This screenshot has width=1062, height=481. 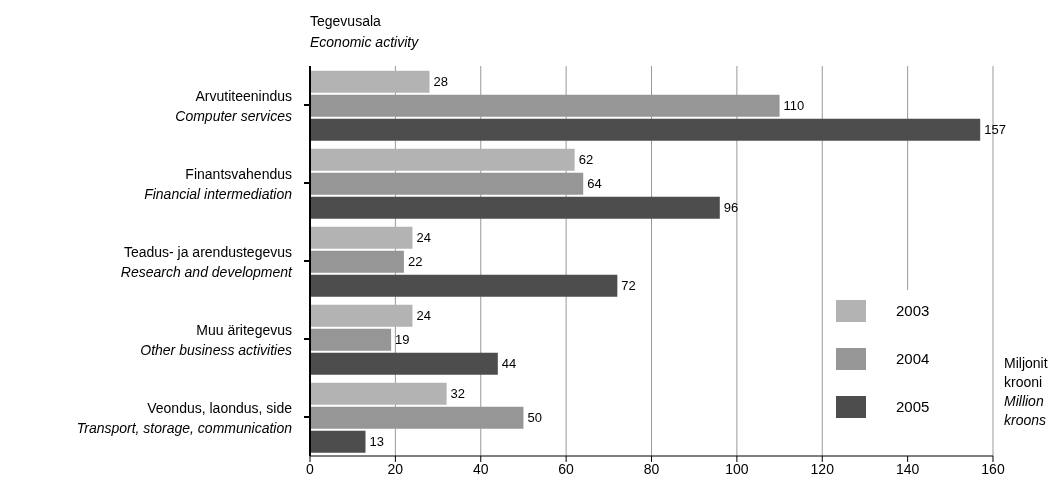 I want to click on data-label: 72, so click(x=628, y=286).